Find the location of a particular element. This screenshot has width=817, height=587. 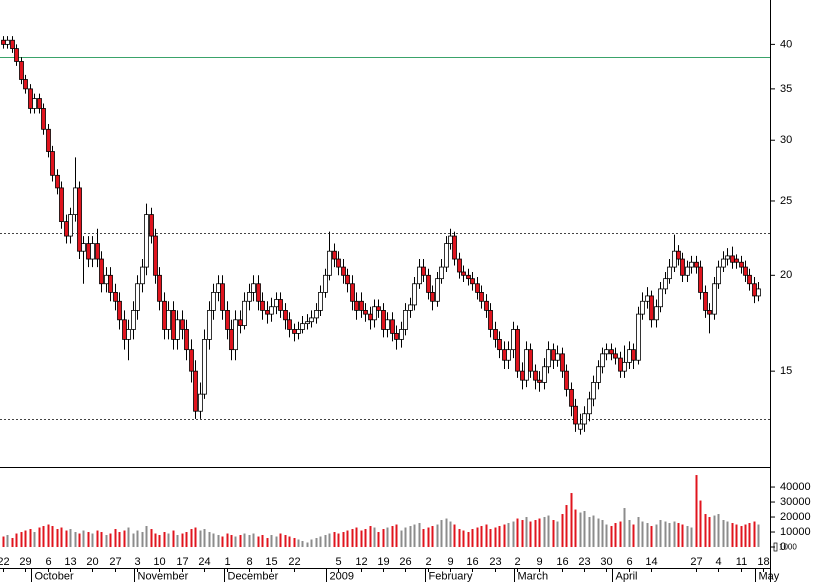

x-tick-label: 6 is located at coordinates (48, 562).